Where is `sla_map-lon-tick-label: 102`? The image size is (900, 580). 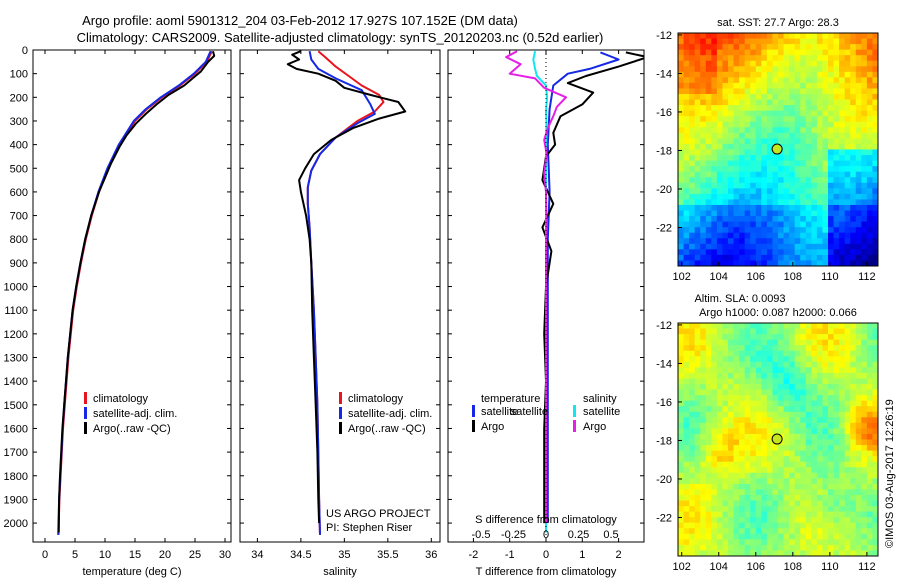 sla_map-lon-tick-label: 102 is located at coordinates (682, 567).